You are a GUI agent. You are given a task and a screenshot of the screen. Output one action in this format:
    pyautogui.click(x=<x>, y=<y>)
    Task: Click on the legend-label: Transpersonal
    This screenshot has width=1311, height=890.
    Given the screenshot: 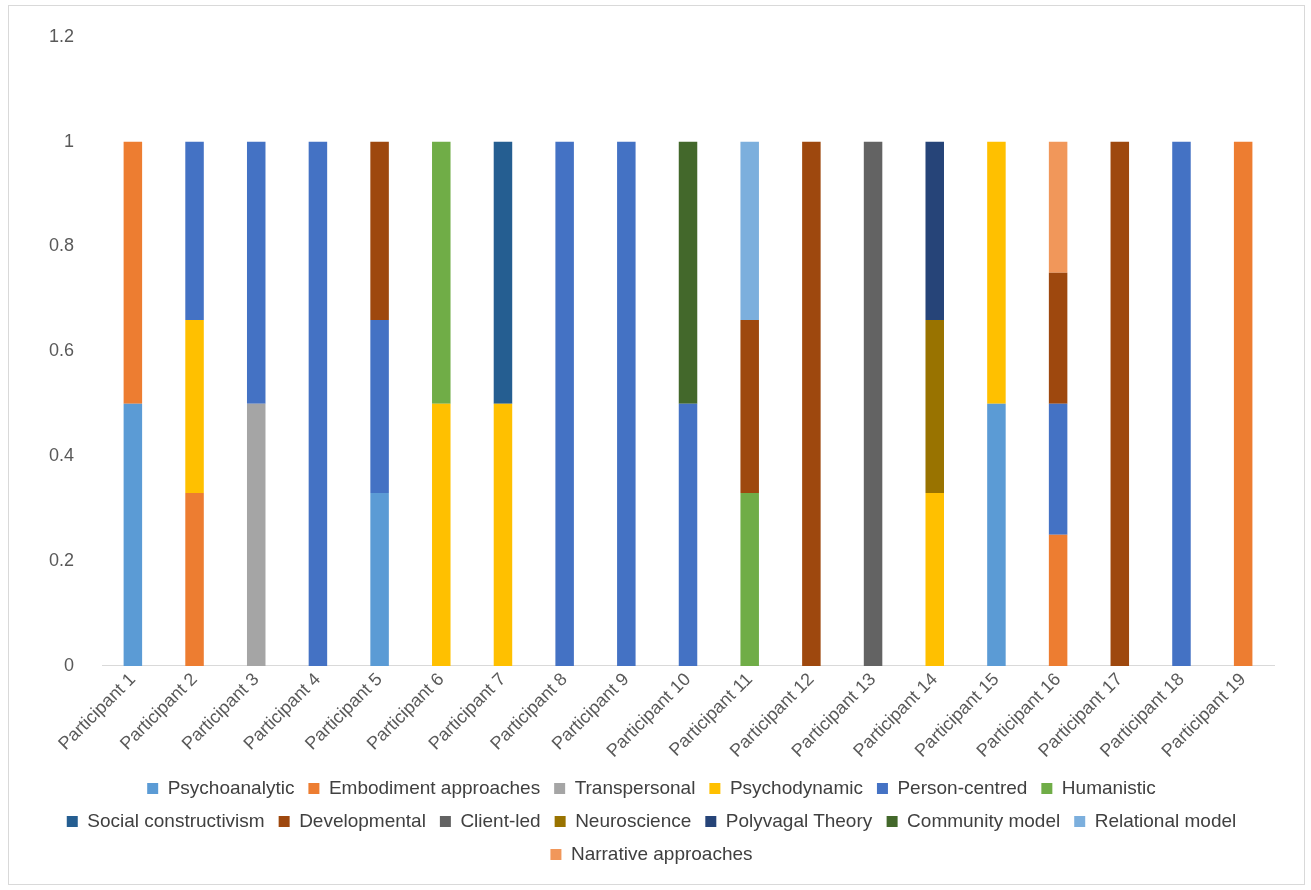 What is the action you would take?
    pyautogui.click(x=635, y=787)
    